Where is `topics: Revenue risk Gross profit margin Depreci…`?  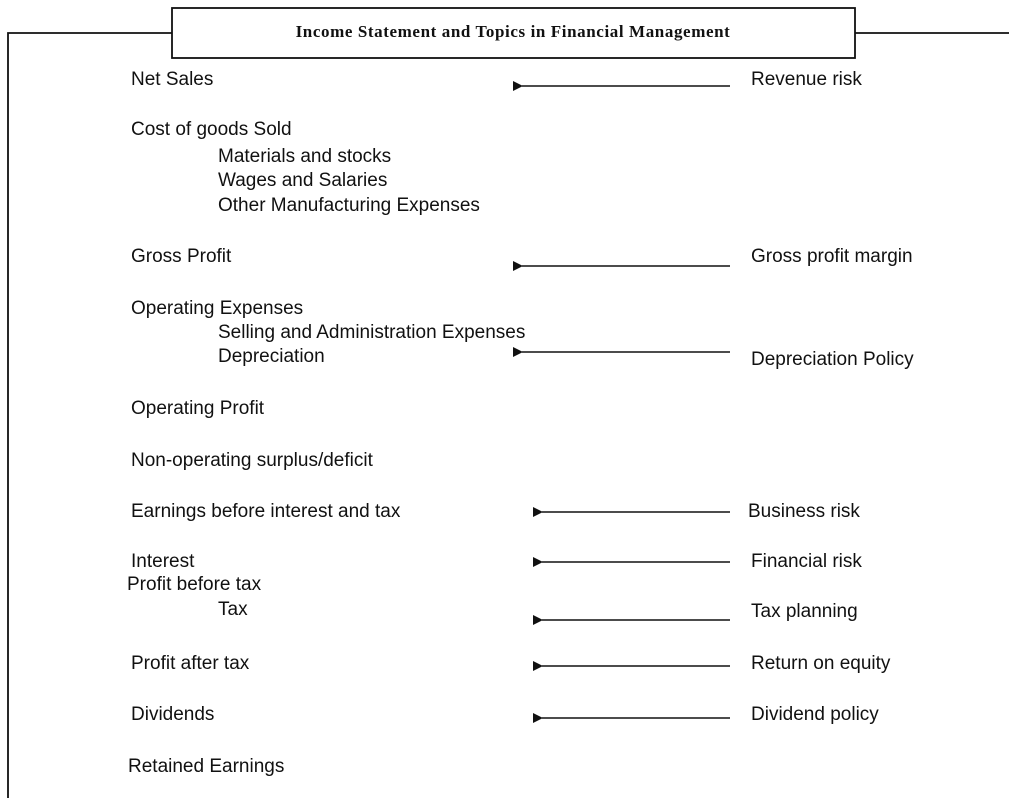 topics: Revenue risk Gross profit margin Depreci… is located at coordinates (831, 397).